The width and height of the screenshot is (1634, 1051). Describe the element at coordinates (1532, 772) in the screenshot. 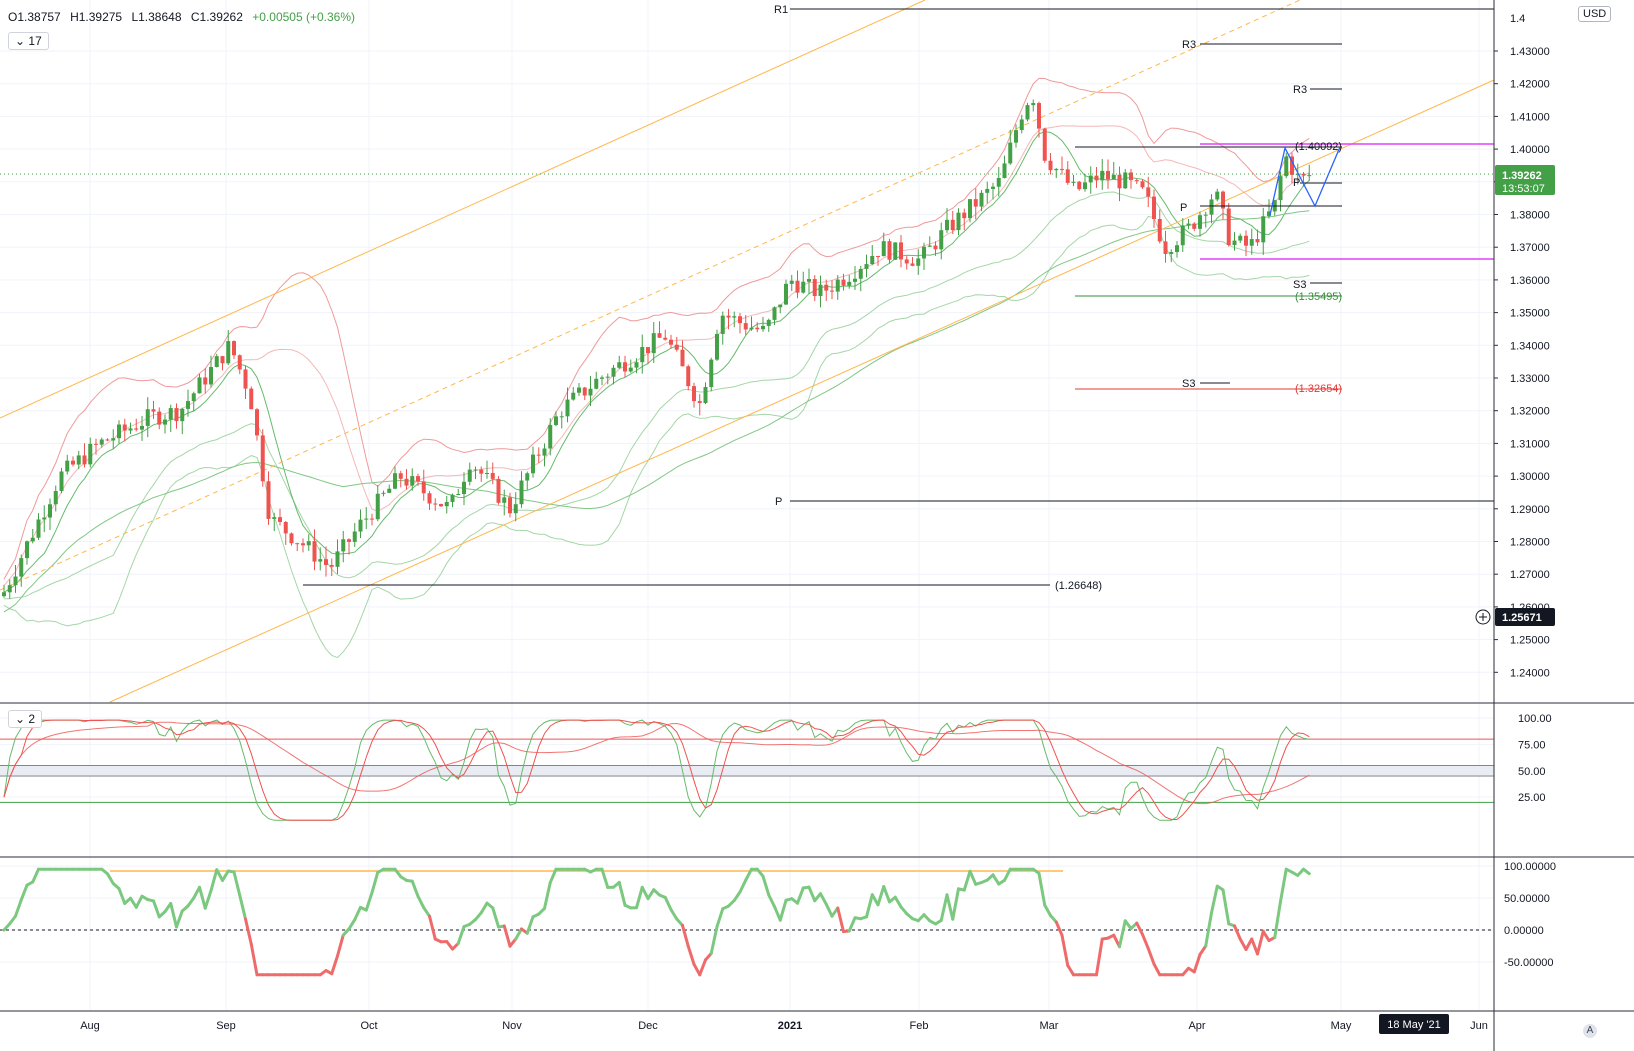

I see `stoch-axis-label: 50.00` at that location.